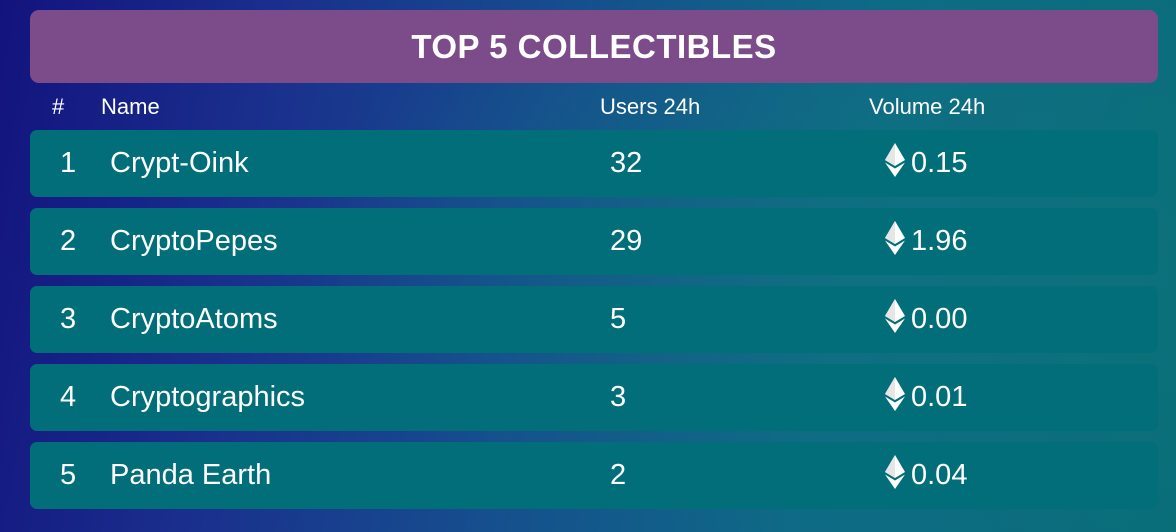 This screenshot has width=1176, height=532. I want to click on volume-cell: 1.96, so click(926, 241).